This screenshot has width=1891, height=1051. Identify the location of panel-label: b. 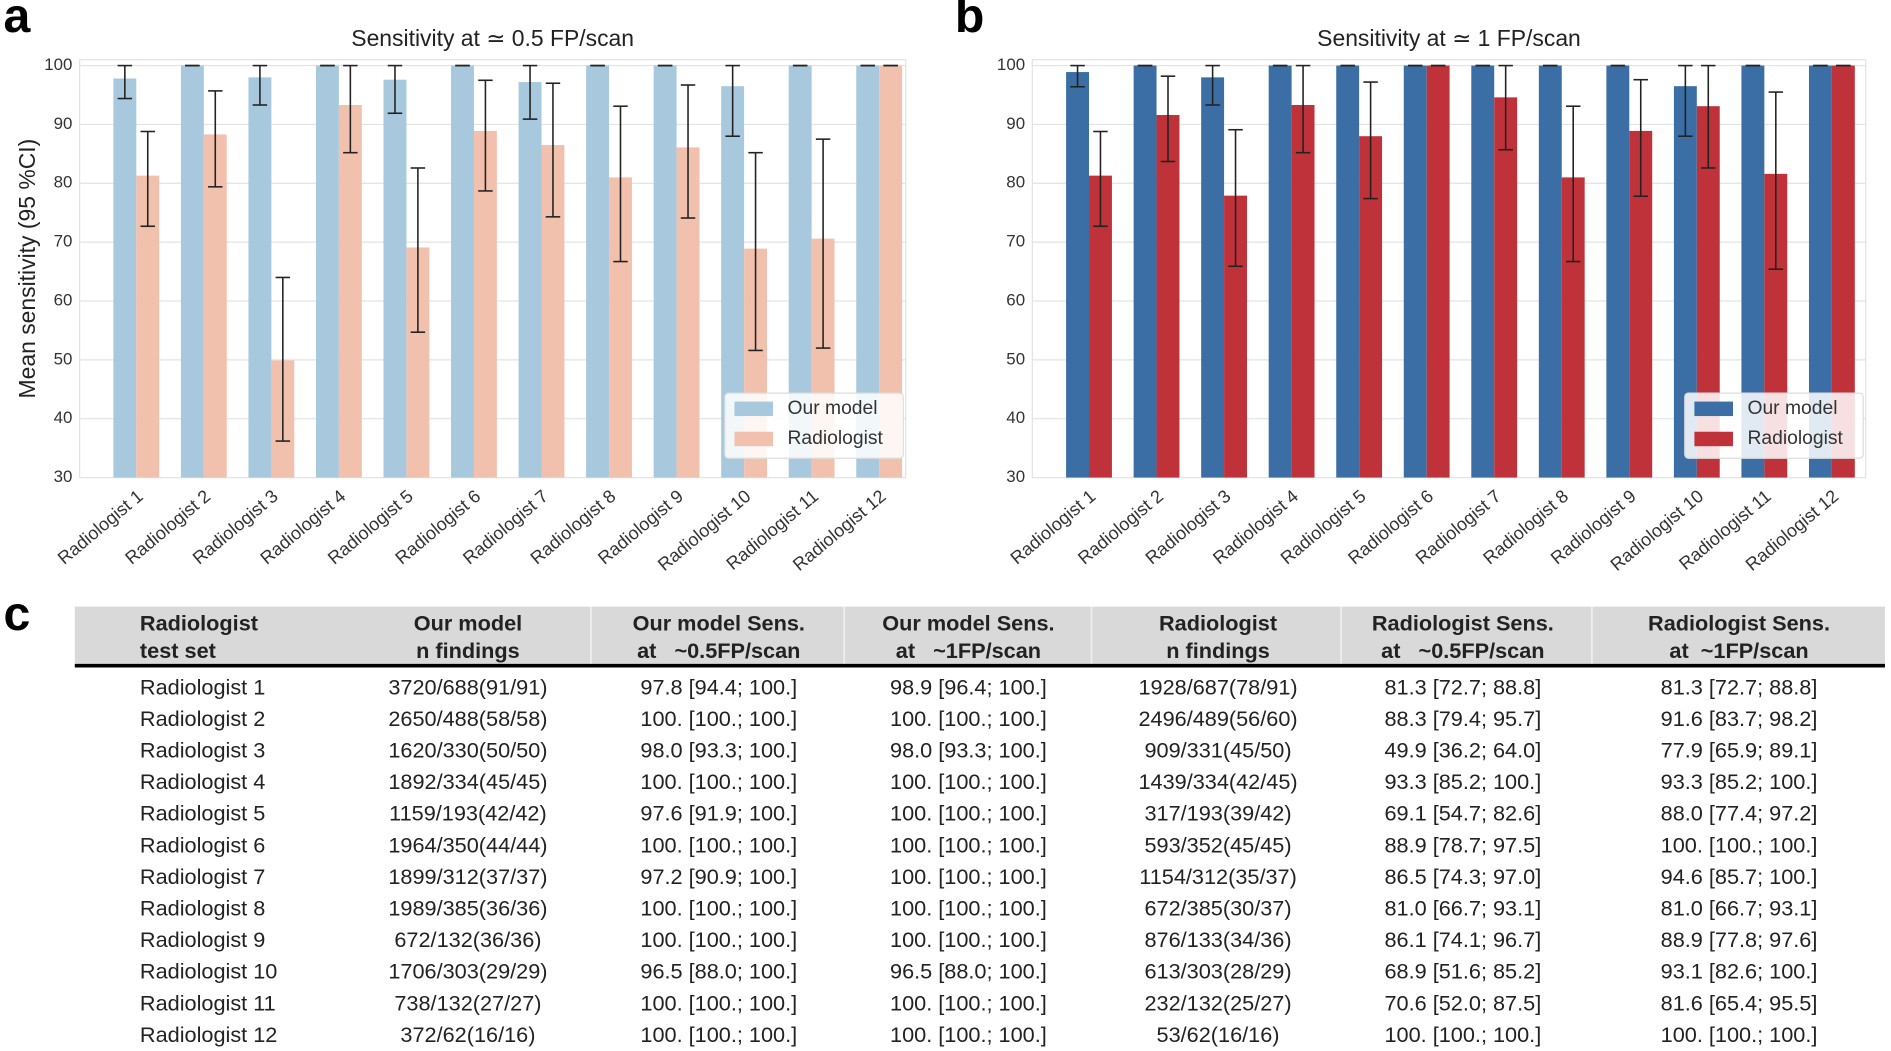
(969, 21).